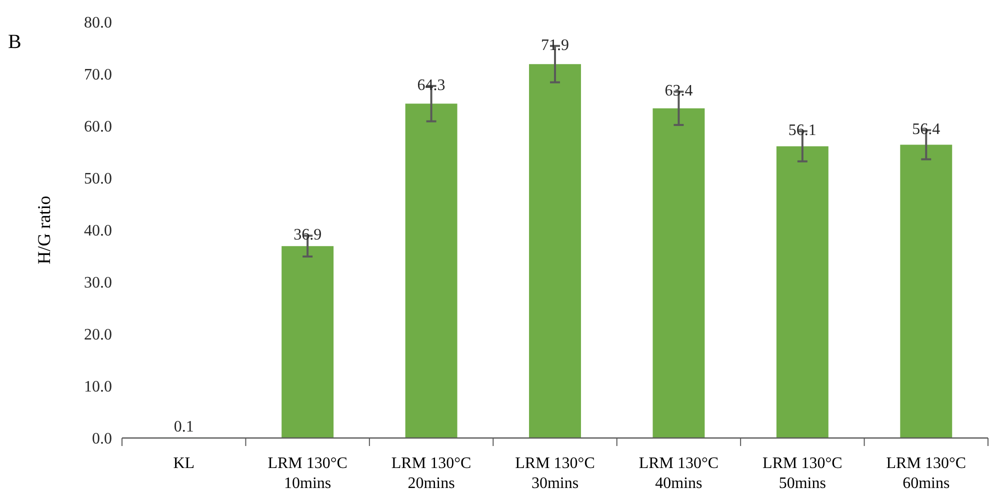 This screenshot has height=499, width=998. What do you see at coordinates (678, 473) in the screenshot?
I see `x-tick-label: LRM 130°C 40mins` at bounding box center [678, 473].